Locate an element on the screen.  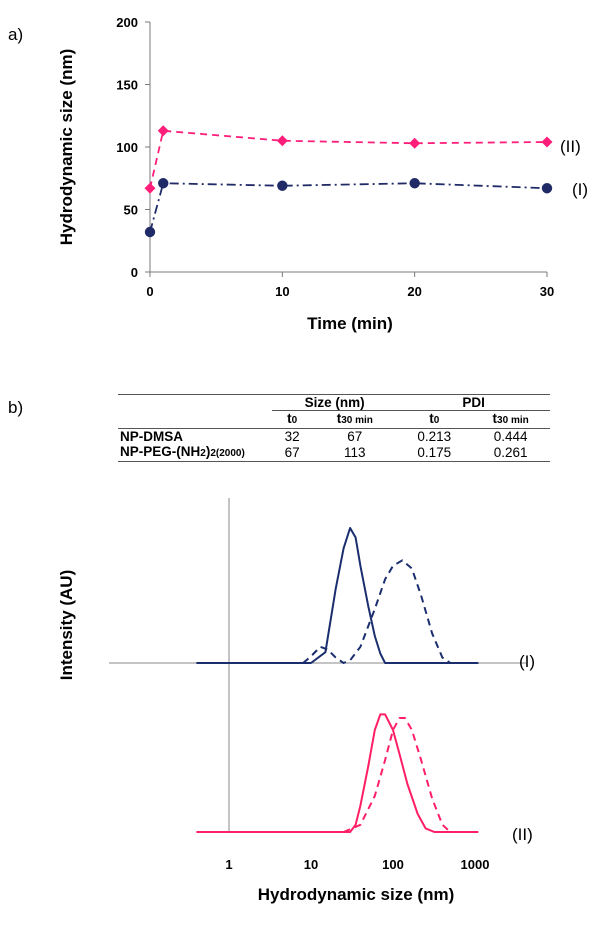
b-x-ticks: 1 10 100 1000 is located at coordinates (357, 864).